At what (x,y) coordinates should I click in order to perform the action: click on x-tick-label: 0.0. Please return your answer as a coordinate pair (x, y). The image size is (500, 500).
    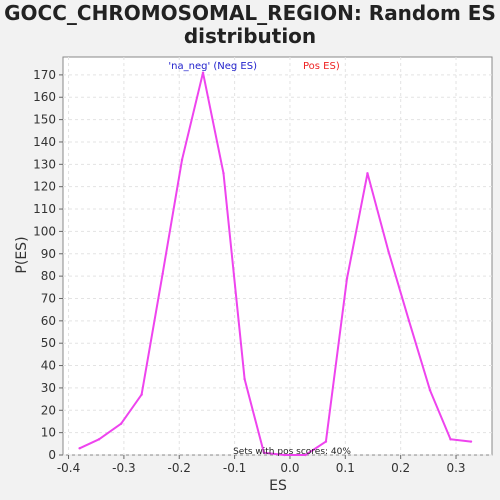
    Looking at the image, I should click on (289, 468).